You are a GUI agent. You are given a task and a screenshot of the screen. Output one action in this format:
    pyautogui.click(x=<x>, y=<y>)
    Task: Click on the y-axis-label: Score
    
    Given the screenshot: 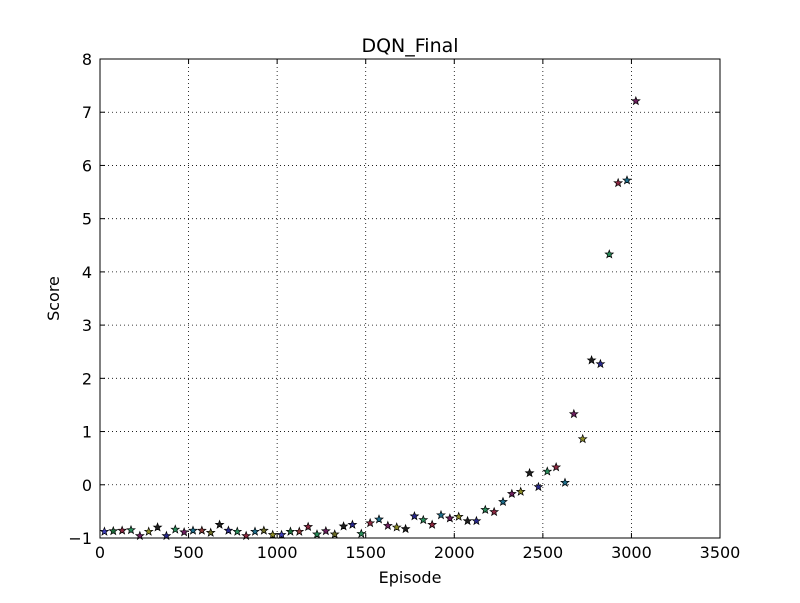 What is the action you would take?
    pyautogui.click(x=53, y=298)
    